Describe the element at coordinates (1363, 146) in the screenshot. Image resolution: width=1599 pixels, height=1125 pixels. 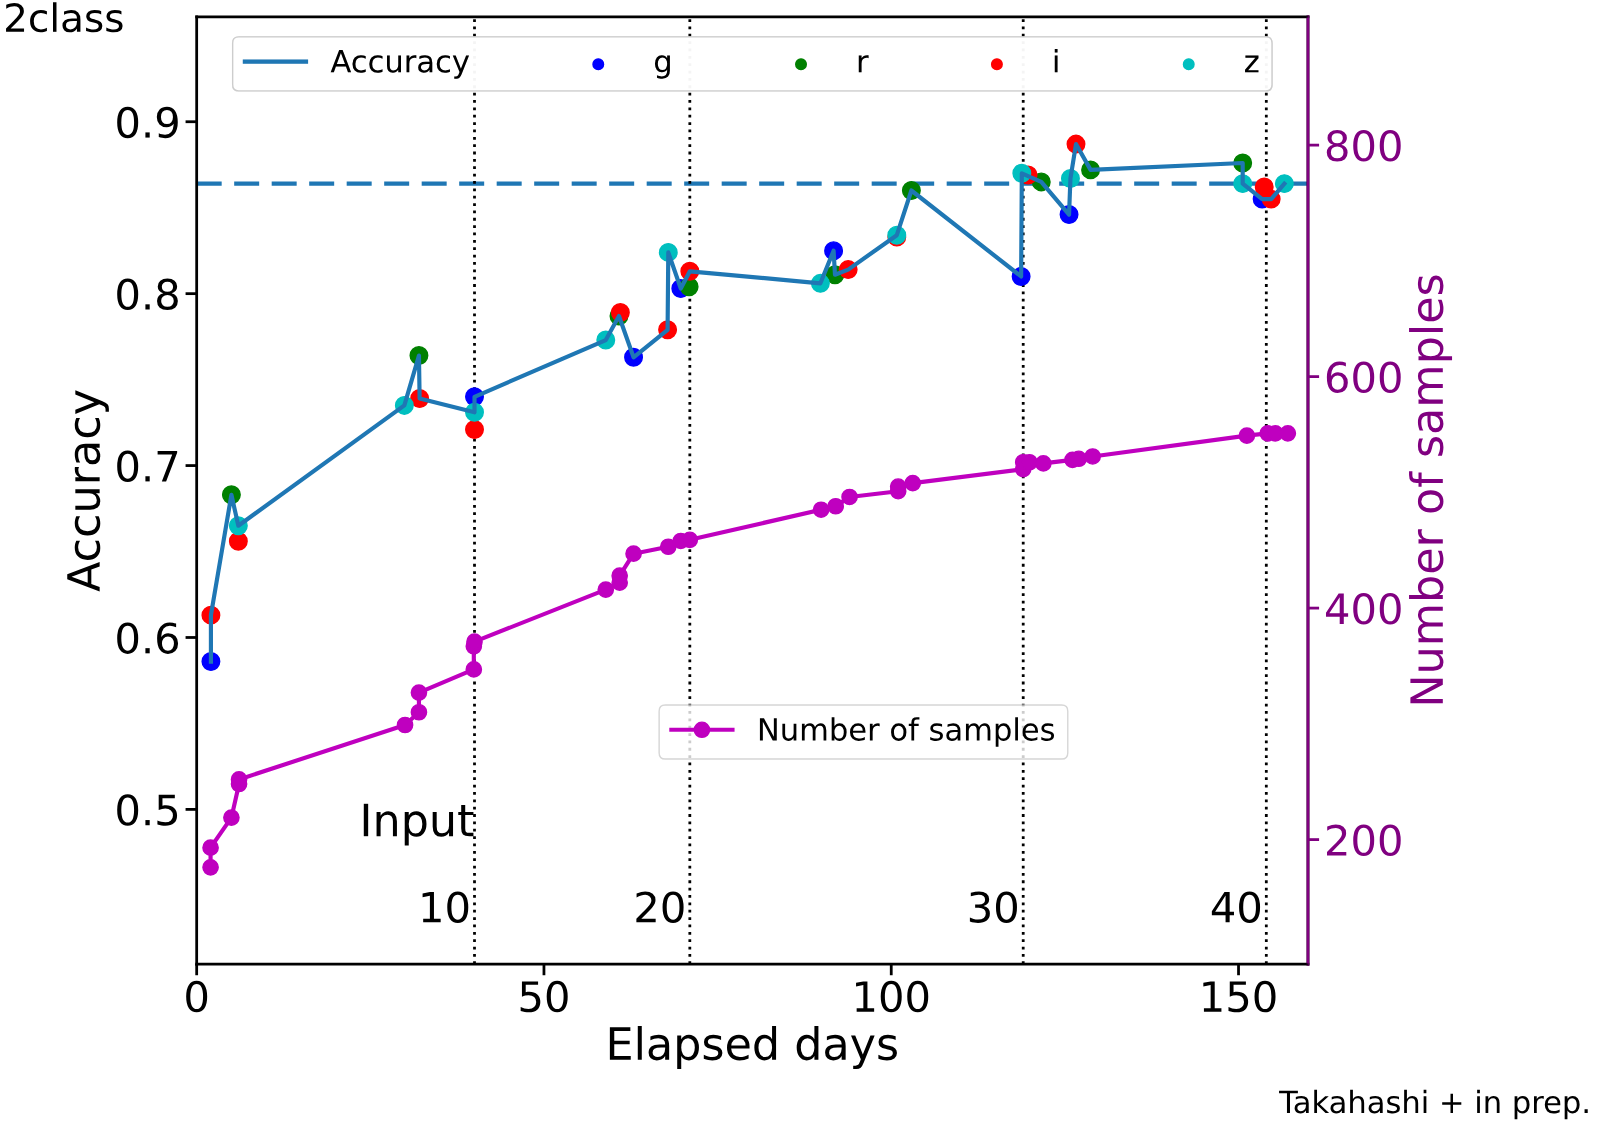
I see `y2-tick-label: 800` at that location.